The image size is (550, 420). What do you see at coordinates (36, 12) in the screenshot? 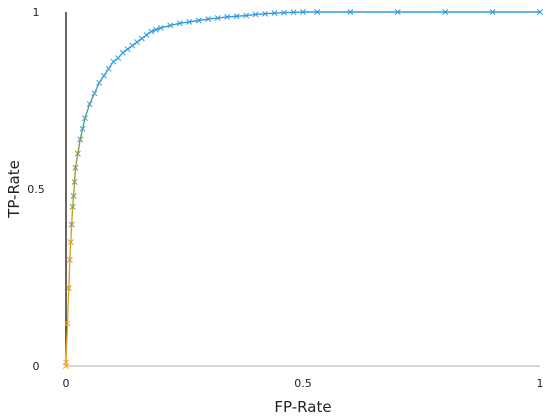
I see `y-tick-label: 1` at bounding box center [36, 12].